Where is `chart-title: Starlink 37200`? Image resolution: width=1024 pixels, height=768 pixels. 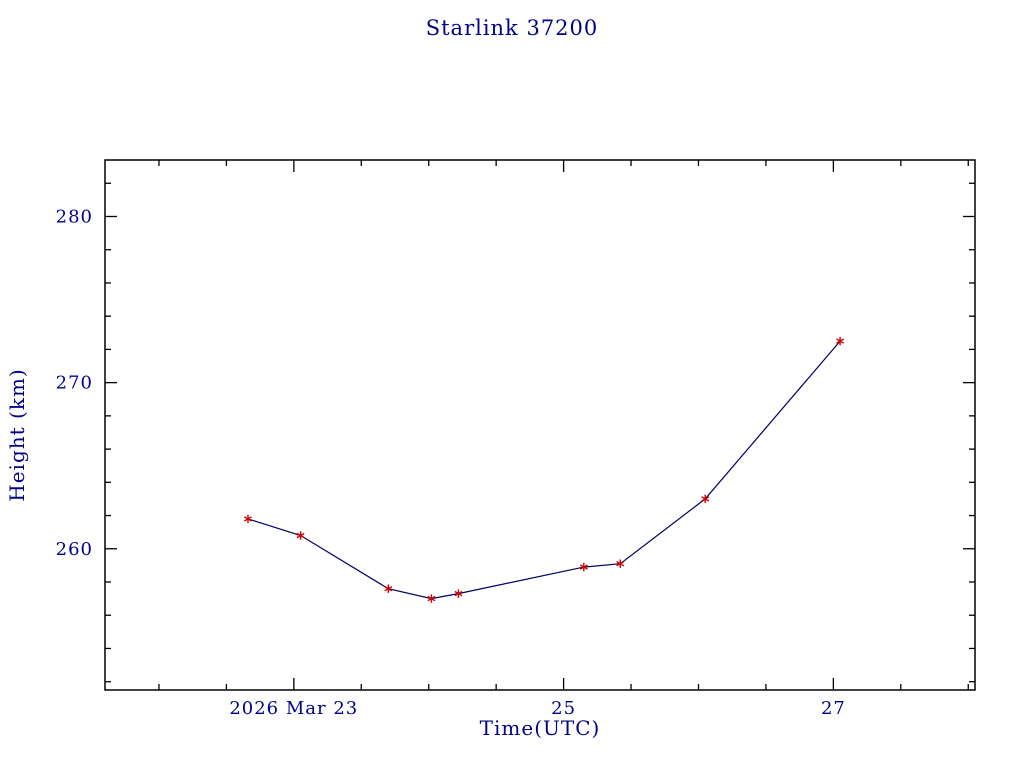
chart-title: Starlink 37200 is located at coordinates (512, 28).